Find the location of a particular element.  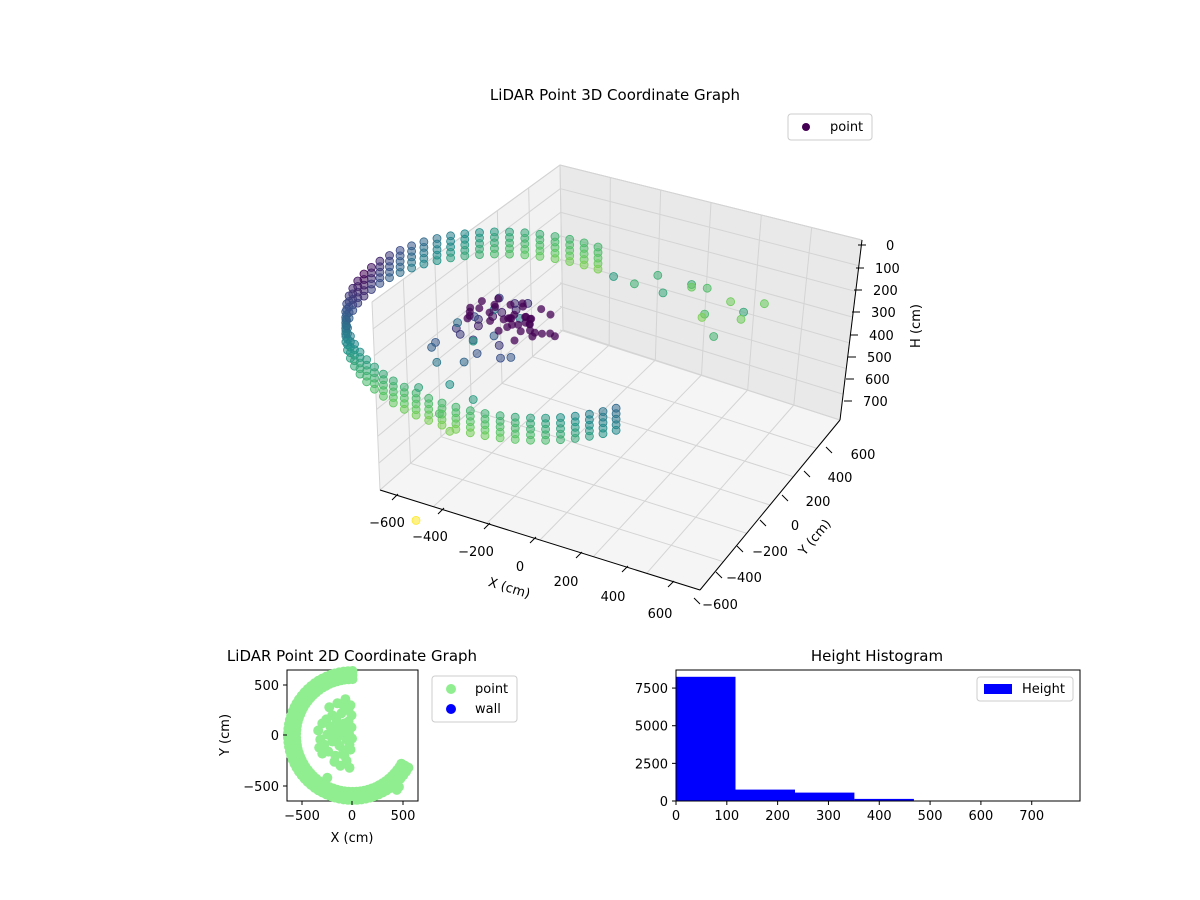

plot-area-histogram is located at coordinates (878, 735).